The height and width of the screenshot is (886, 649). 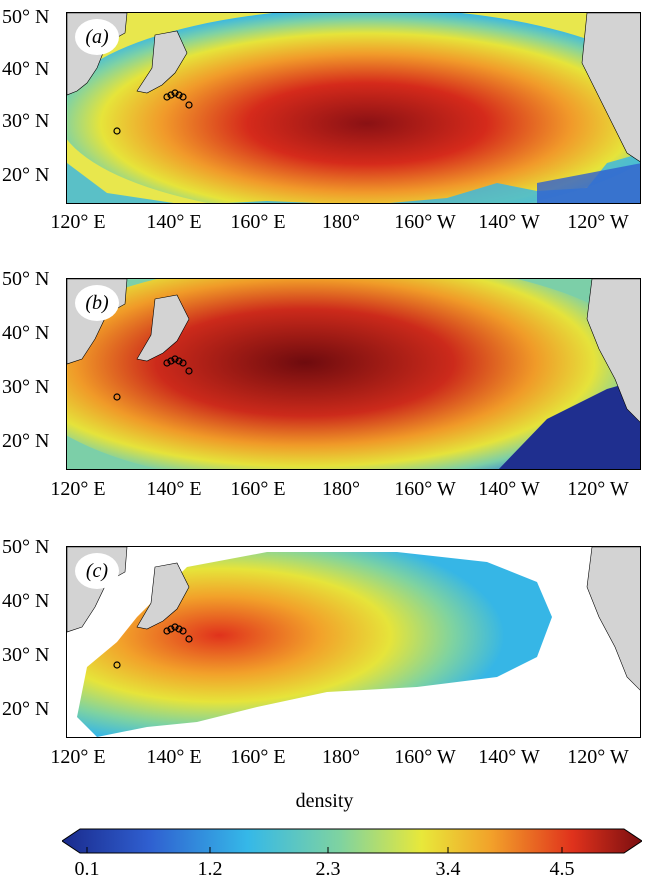 What do you see at coordinates (425, 757) in the screenshot?
I see `lon-tick-c-160w: 160° W` at bounding box center [425, 757].